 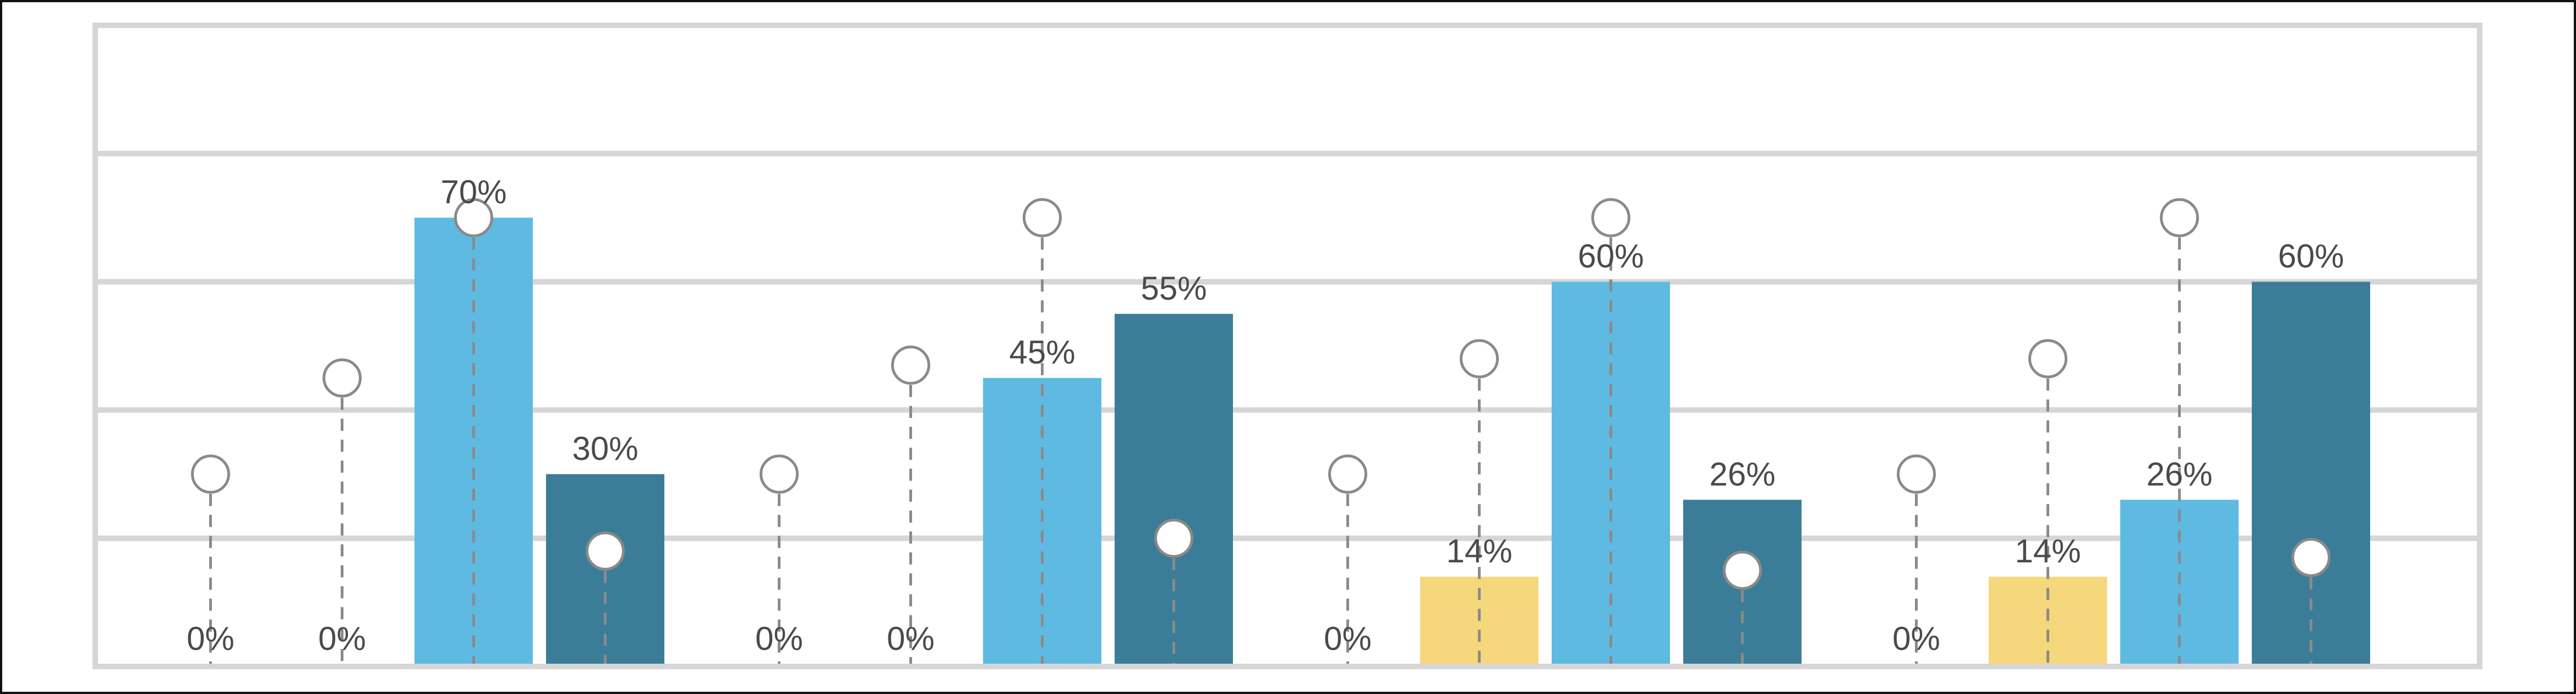 I want to click on data-label: 45%, so click(x=1042, y=353).